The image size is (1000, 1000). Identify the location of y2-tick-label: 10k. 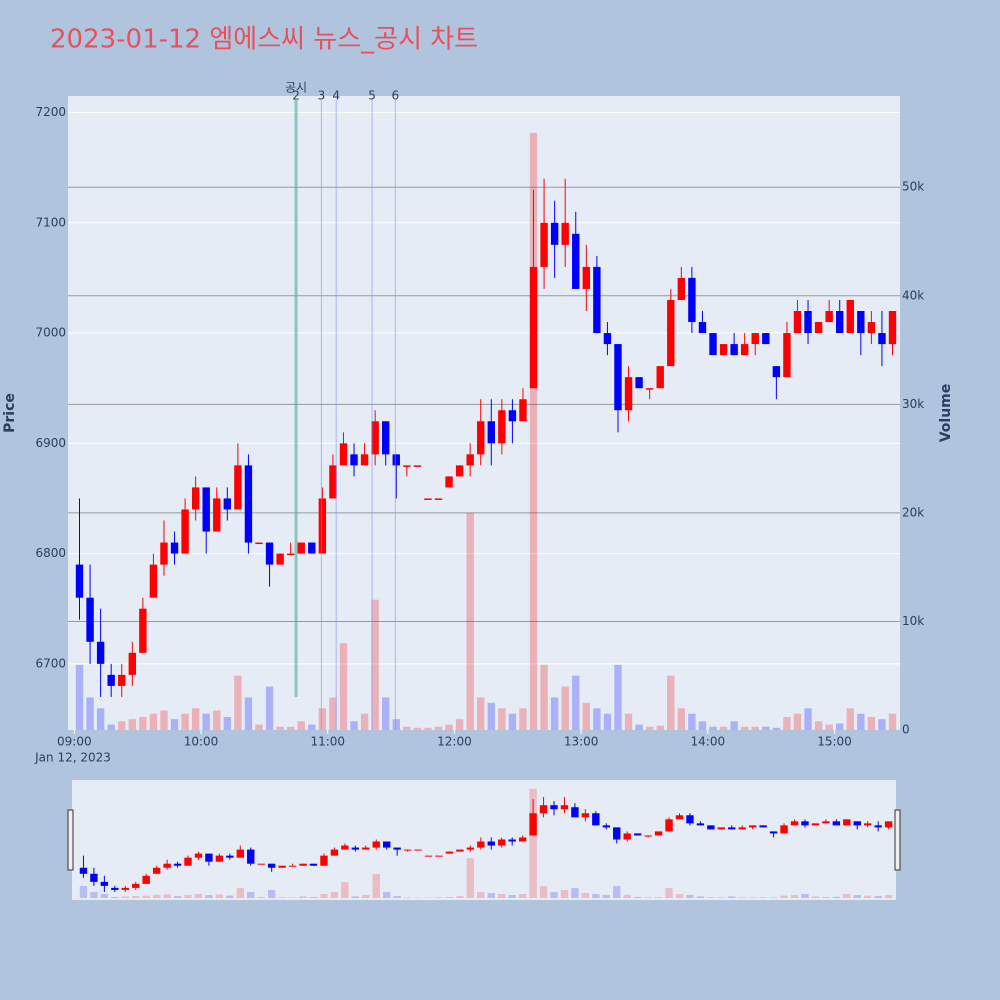
(913, 621).